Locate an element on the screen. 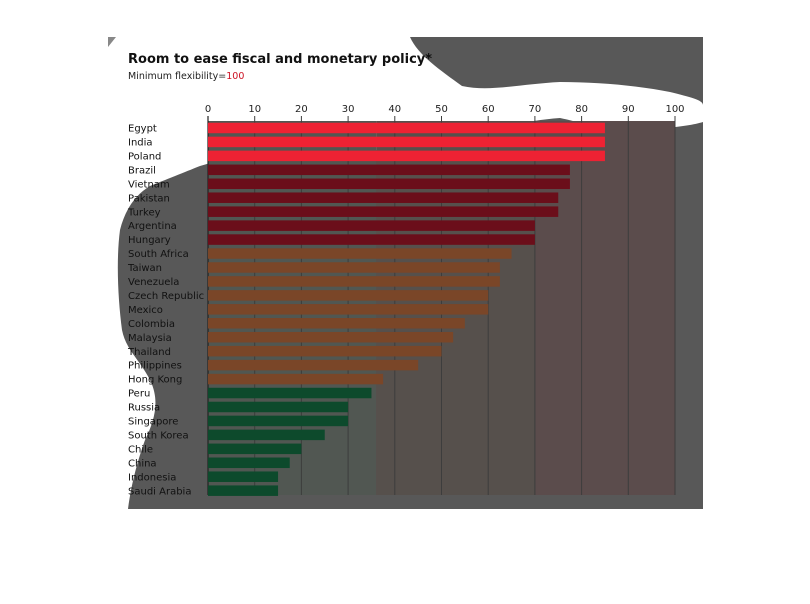 The width and height of the screenshot is (810, 604). category-label: Mexico is located at coordinates (145, 310).